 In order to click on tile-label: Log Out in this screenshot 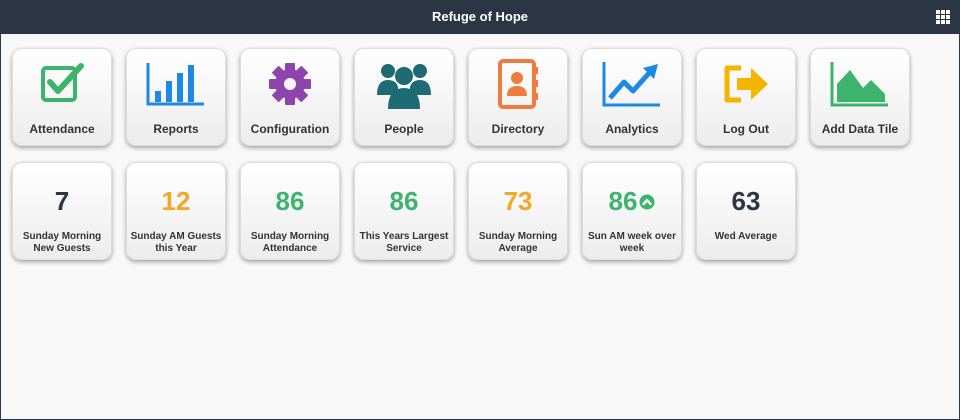, I will do `click(746, 129)`.